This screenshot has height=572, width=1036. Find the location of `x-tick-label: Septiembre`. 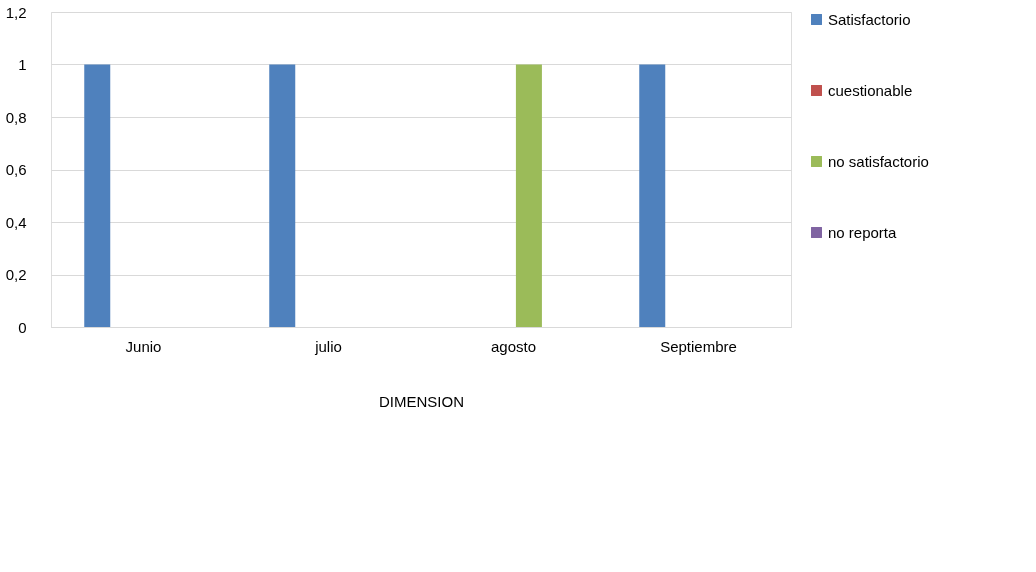

x-tick-label: Septiembre is located at coordinates (698, 346).